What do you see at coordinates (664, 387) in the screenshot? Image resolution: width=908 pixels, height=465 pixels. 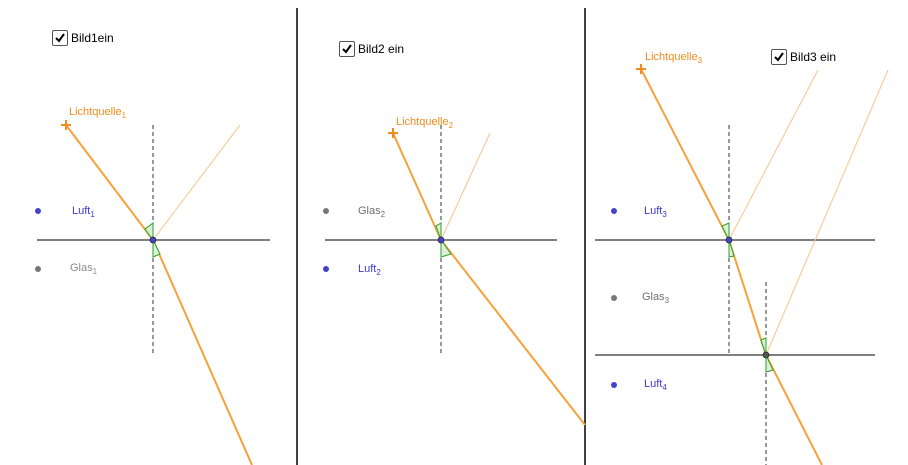 I see `medium-sub: 4` at bounding box center [664, 387].